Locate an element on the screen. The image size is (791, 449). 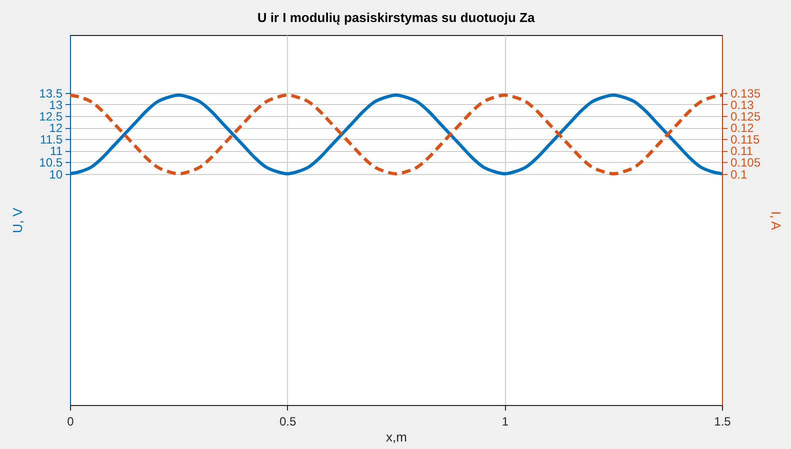
y2-tick-label: 0.1 is located at coordinates (739, 174).